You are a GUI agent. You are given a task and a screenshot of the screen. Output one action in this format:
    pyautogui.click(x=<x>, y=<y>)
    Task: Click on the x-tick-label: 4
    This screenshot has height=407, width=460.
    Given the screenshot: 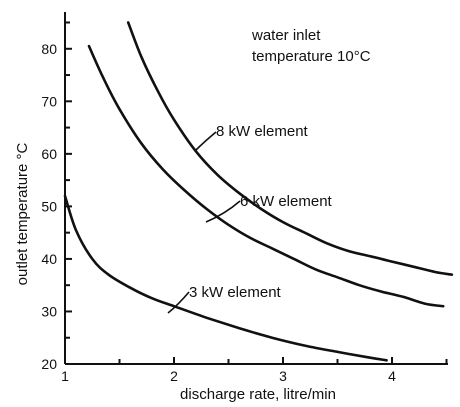 What is the action you would take?
    pyautogui.click(x=392, y=376)
    